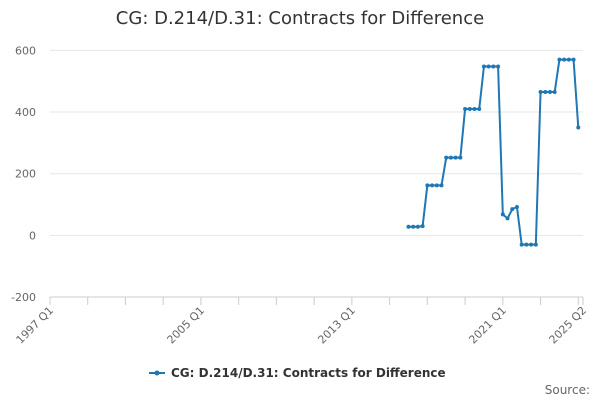  What do you see at coordinates (157, 373) in the screenshot?
I see `legend-marker` at bounding box center [157, 373].